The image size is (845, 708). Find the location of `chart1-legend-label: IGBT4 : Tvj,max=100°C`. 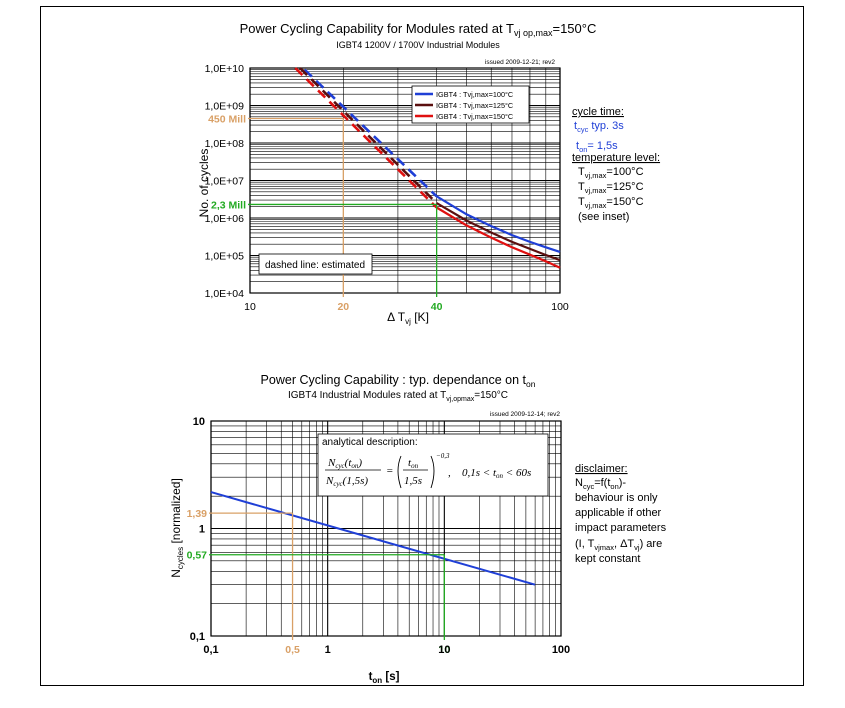

chart1-legend-label: IGBT4 : Tvj,max=100°C is located at coordinates (474, 94).